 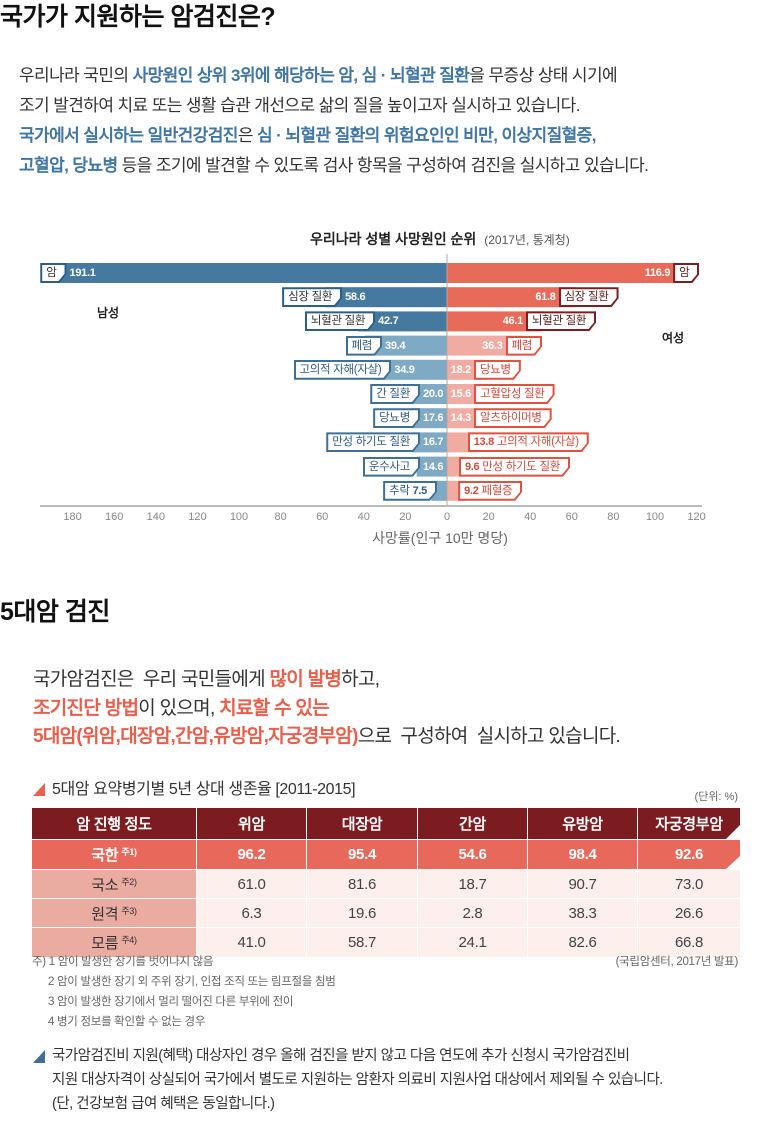 What do you see at coordinates (426, 135) in the screenshot?
I see `highlight-text: 심 · 뇌혈관 질환의 위험요인인 비만, 이상지질혈증,` at bounding box center [426, 135].